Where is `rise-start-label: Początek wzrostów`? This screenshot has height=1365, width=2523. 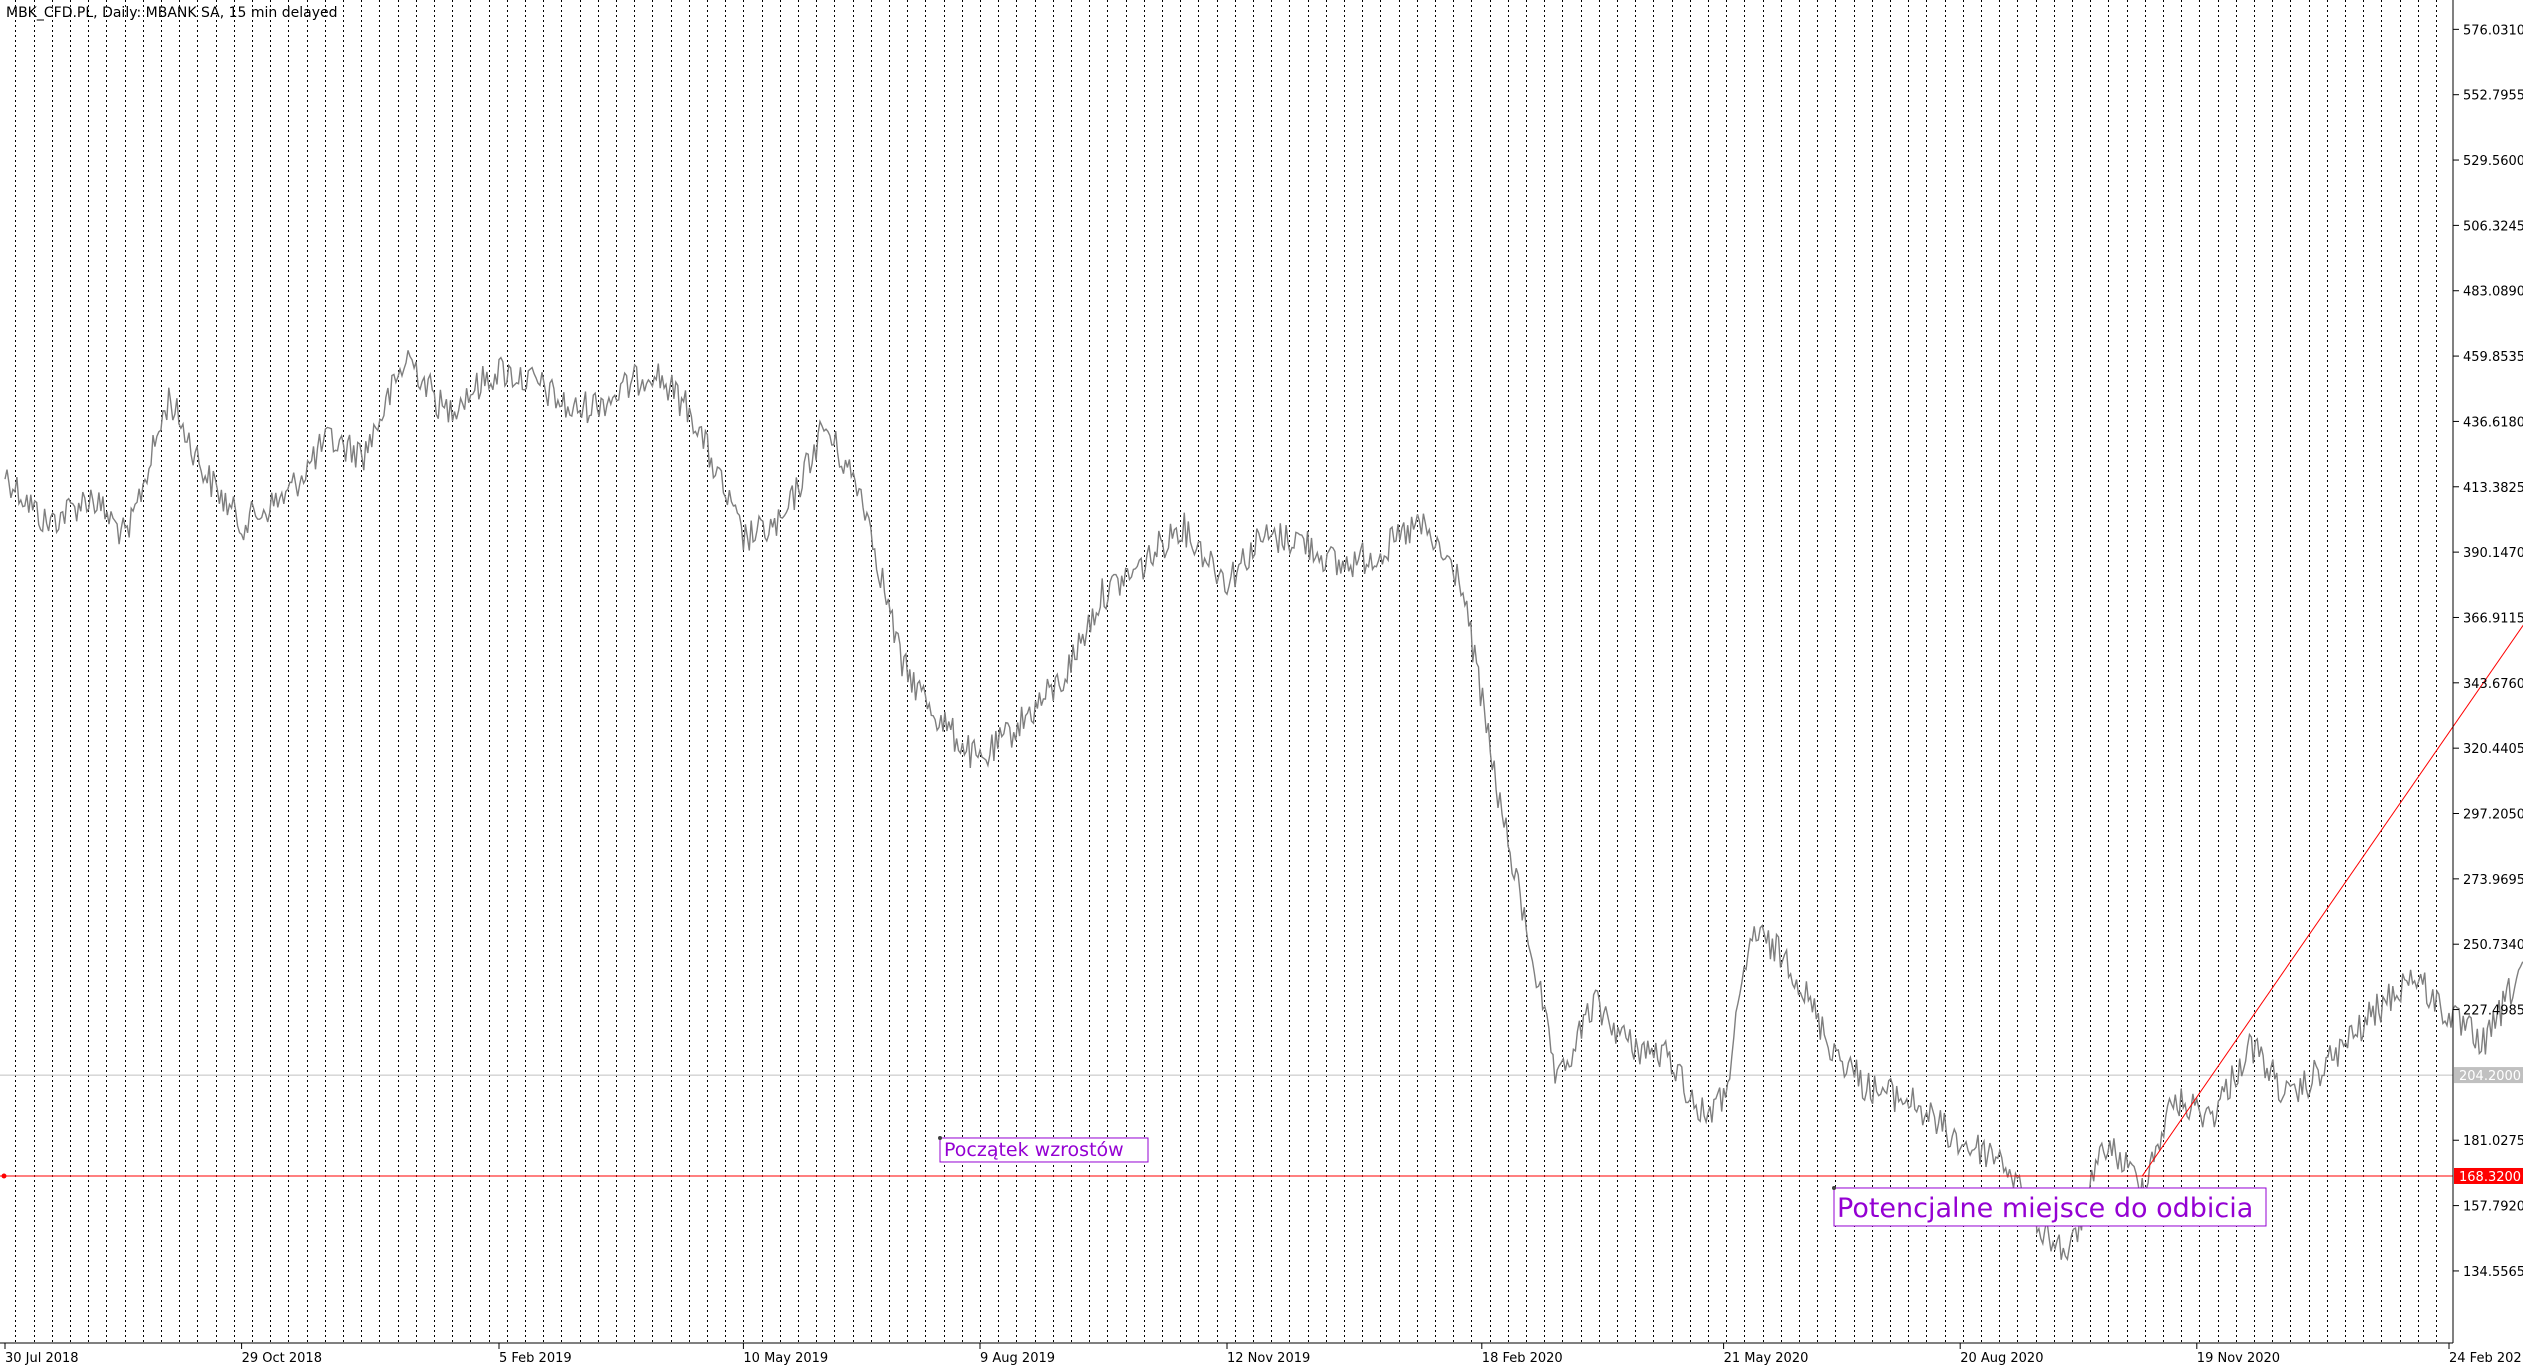 rise-start-label: Początek wzrostów is located at coordinates (1034, 1150).